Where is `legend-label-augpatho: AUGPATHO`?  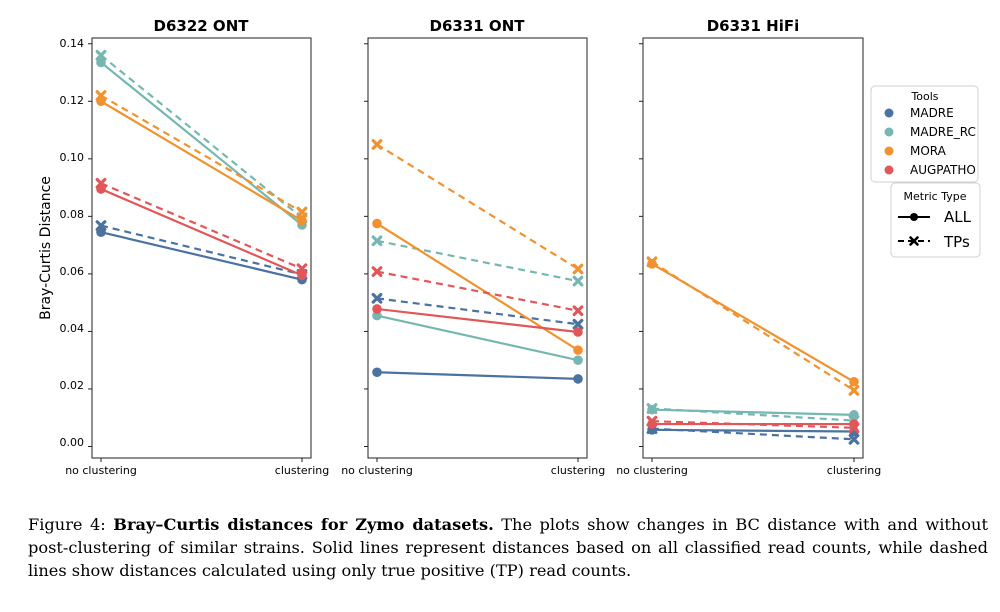 legend-label-augpatho: AUGPATHO is located at coordinates (943, 170).